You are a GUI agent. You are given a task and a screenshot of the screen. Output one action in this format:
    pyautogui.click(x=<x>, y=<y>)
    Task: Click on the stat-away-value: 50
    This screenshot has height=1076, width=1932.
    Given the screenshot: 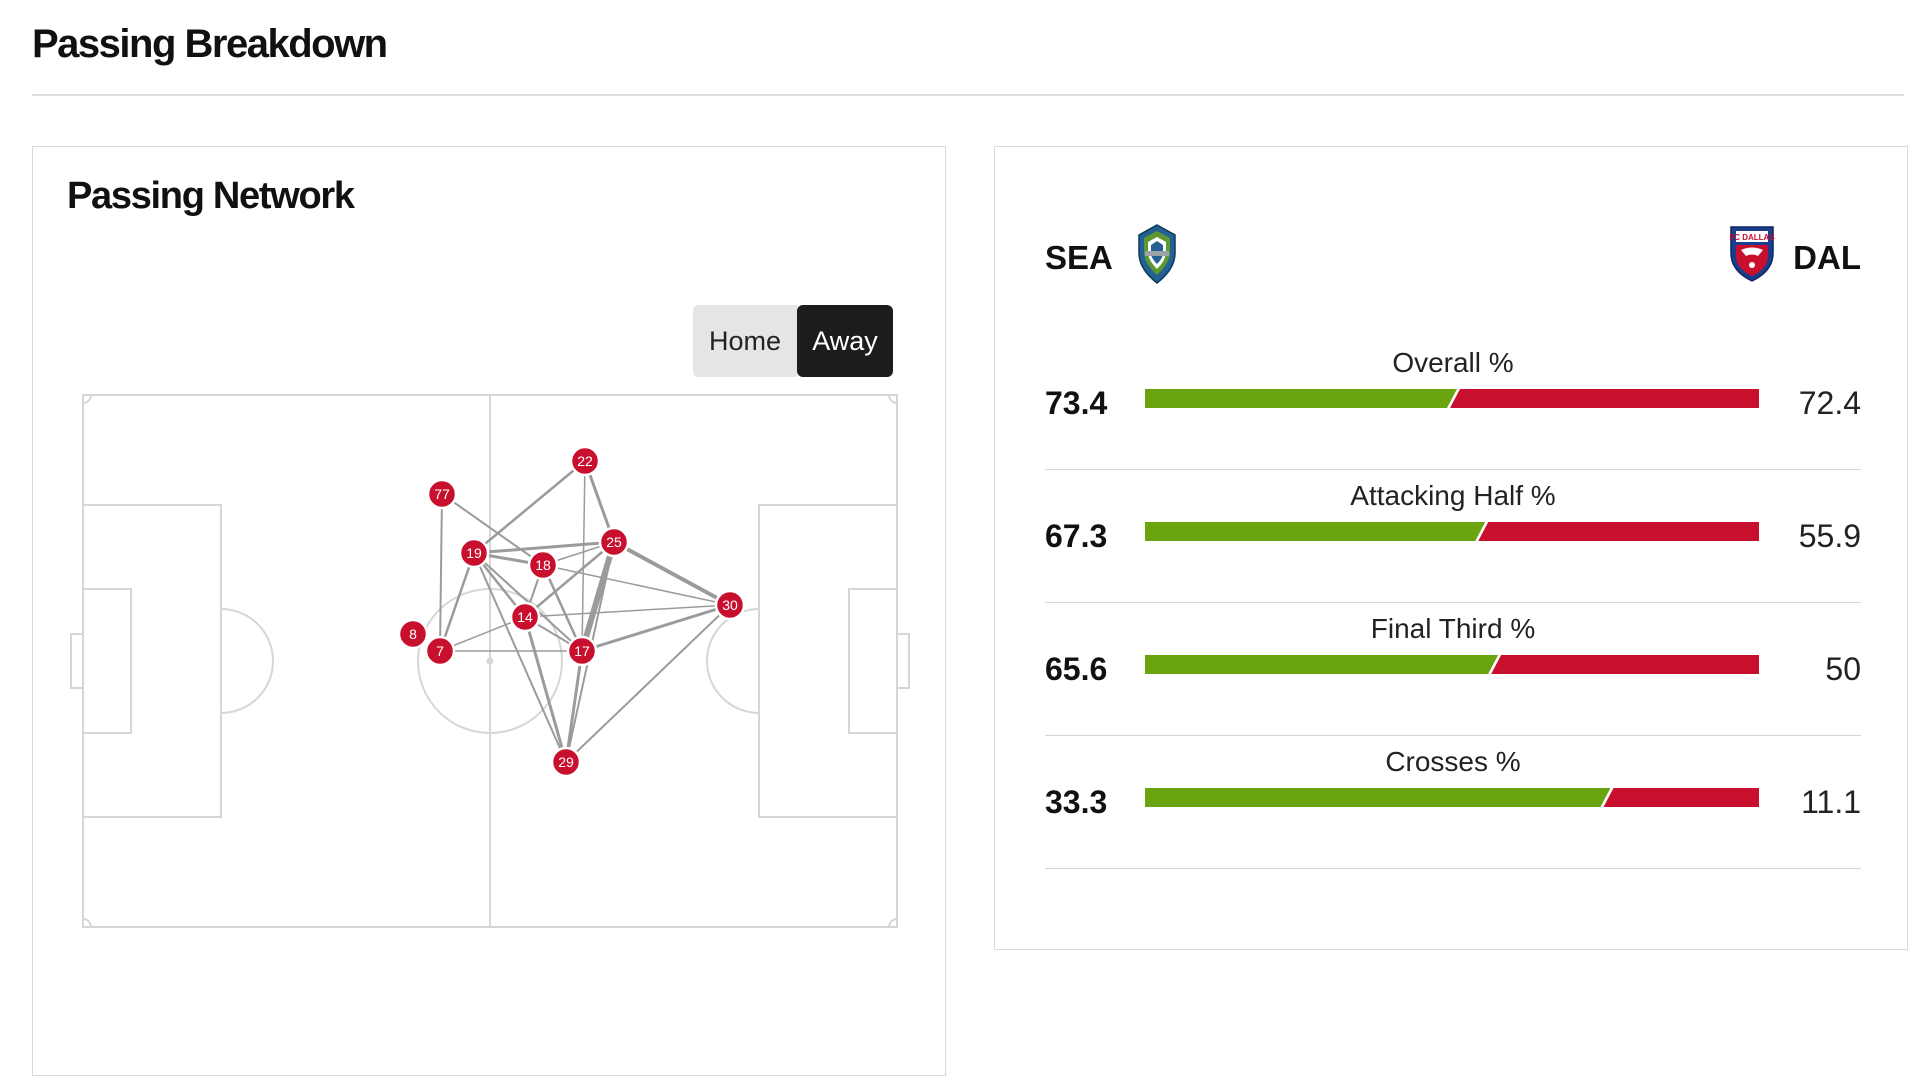 What is the action you would take?
    pyautogui.click(x=1843, y=669)
    